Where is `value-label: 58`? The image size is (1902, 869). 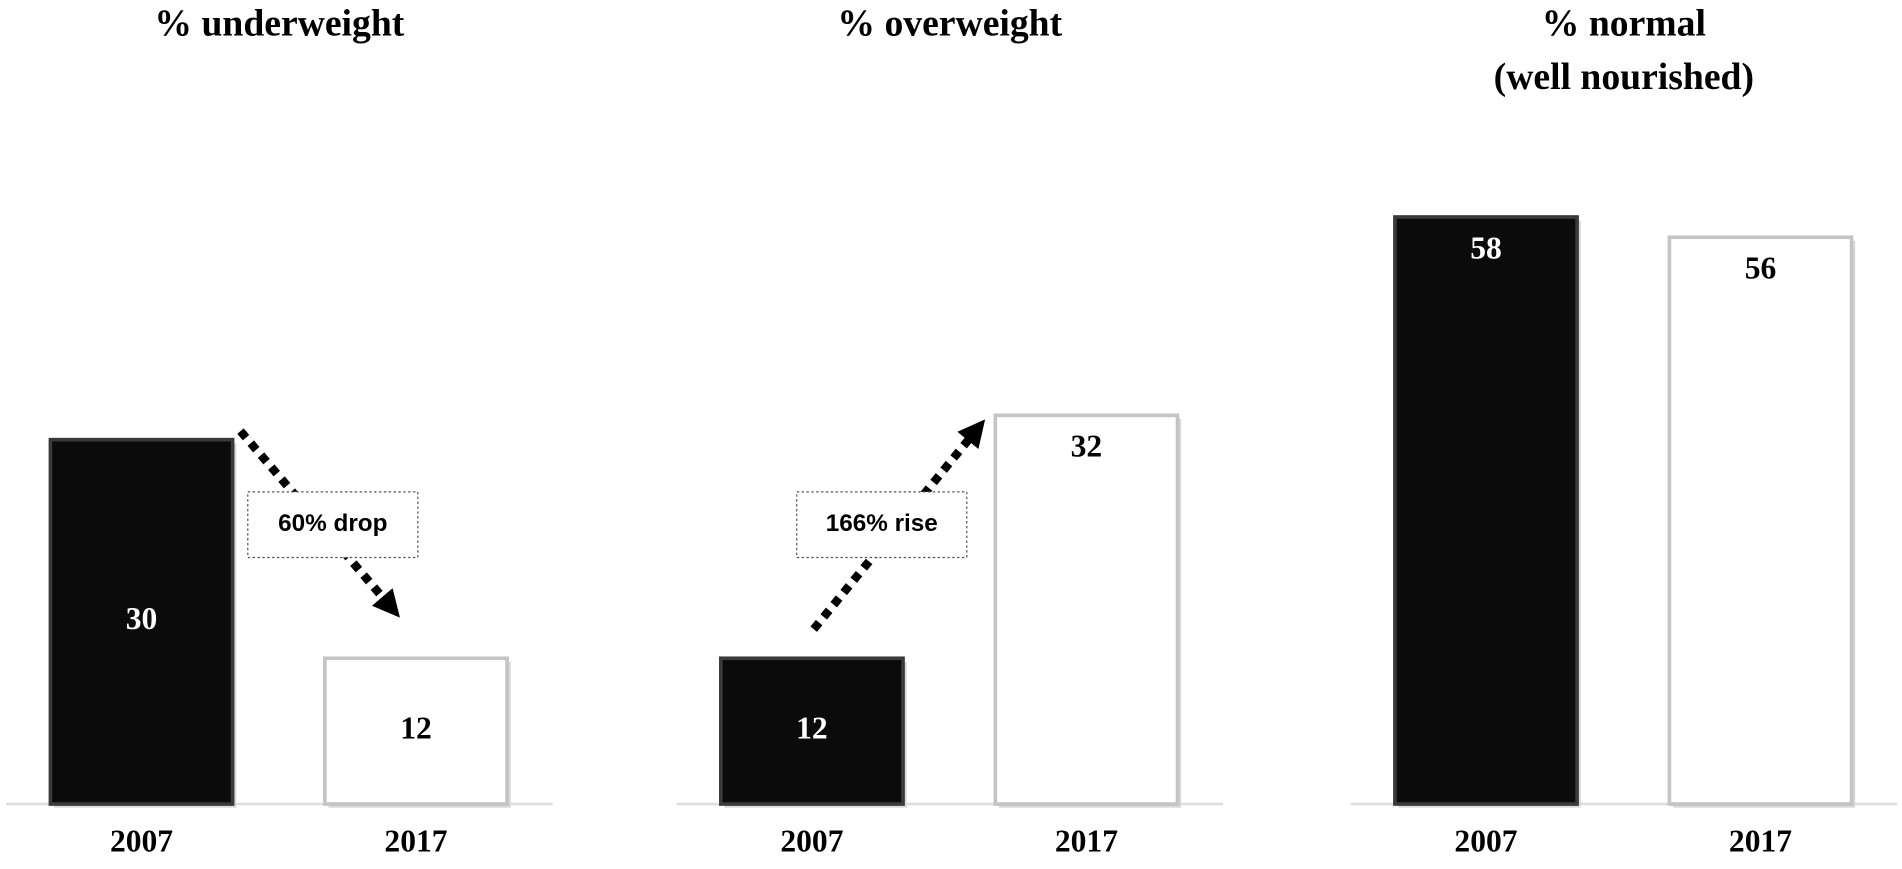 value-label: 58 is located at coordinates (1486, 247).